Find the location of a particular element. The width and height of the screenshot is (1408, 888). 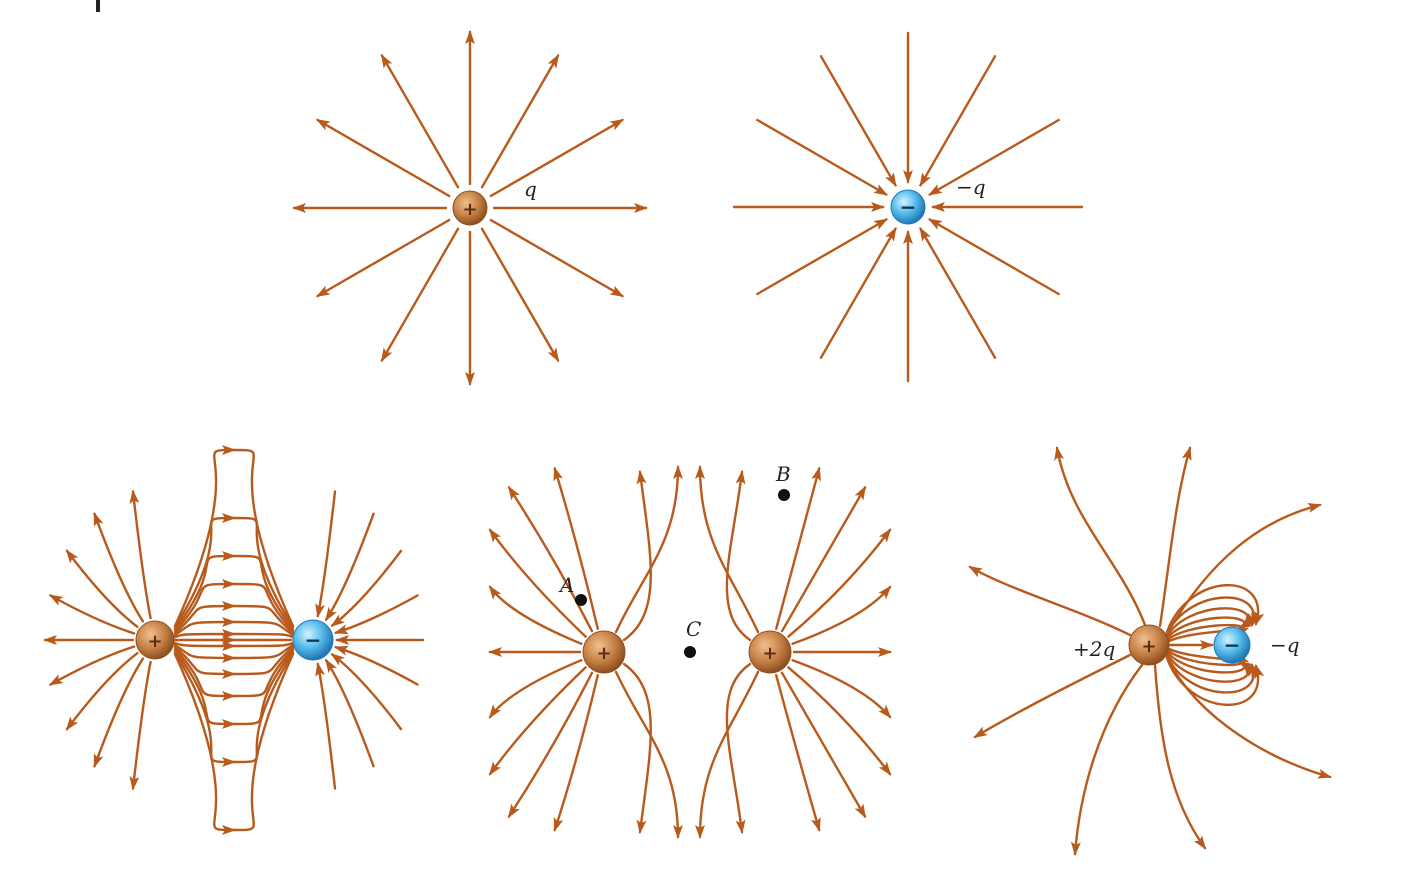

plus-2q-charge: + is located at coordinates (1149, 645).